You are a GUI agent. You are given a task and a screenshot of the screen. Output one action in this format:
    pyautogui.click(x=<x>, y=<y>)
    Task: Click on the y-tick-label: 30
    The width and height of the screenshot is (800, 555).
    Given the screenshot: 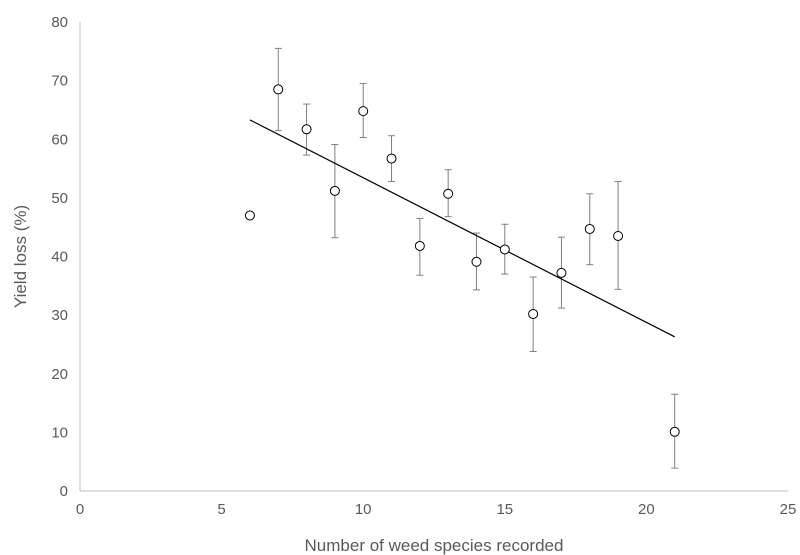 What is the action you would take?
    pyautogui.click(x=59, y=315)
    